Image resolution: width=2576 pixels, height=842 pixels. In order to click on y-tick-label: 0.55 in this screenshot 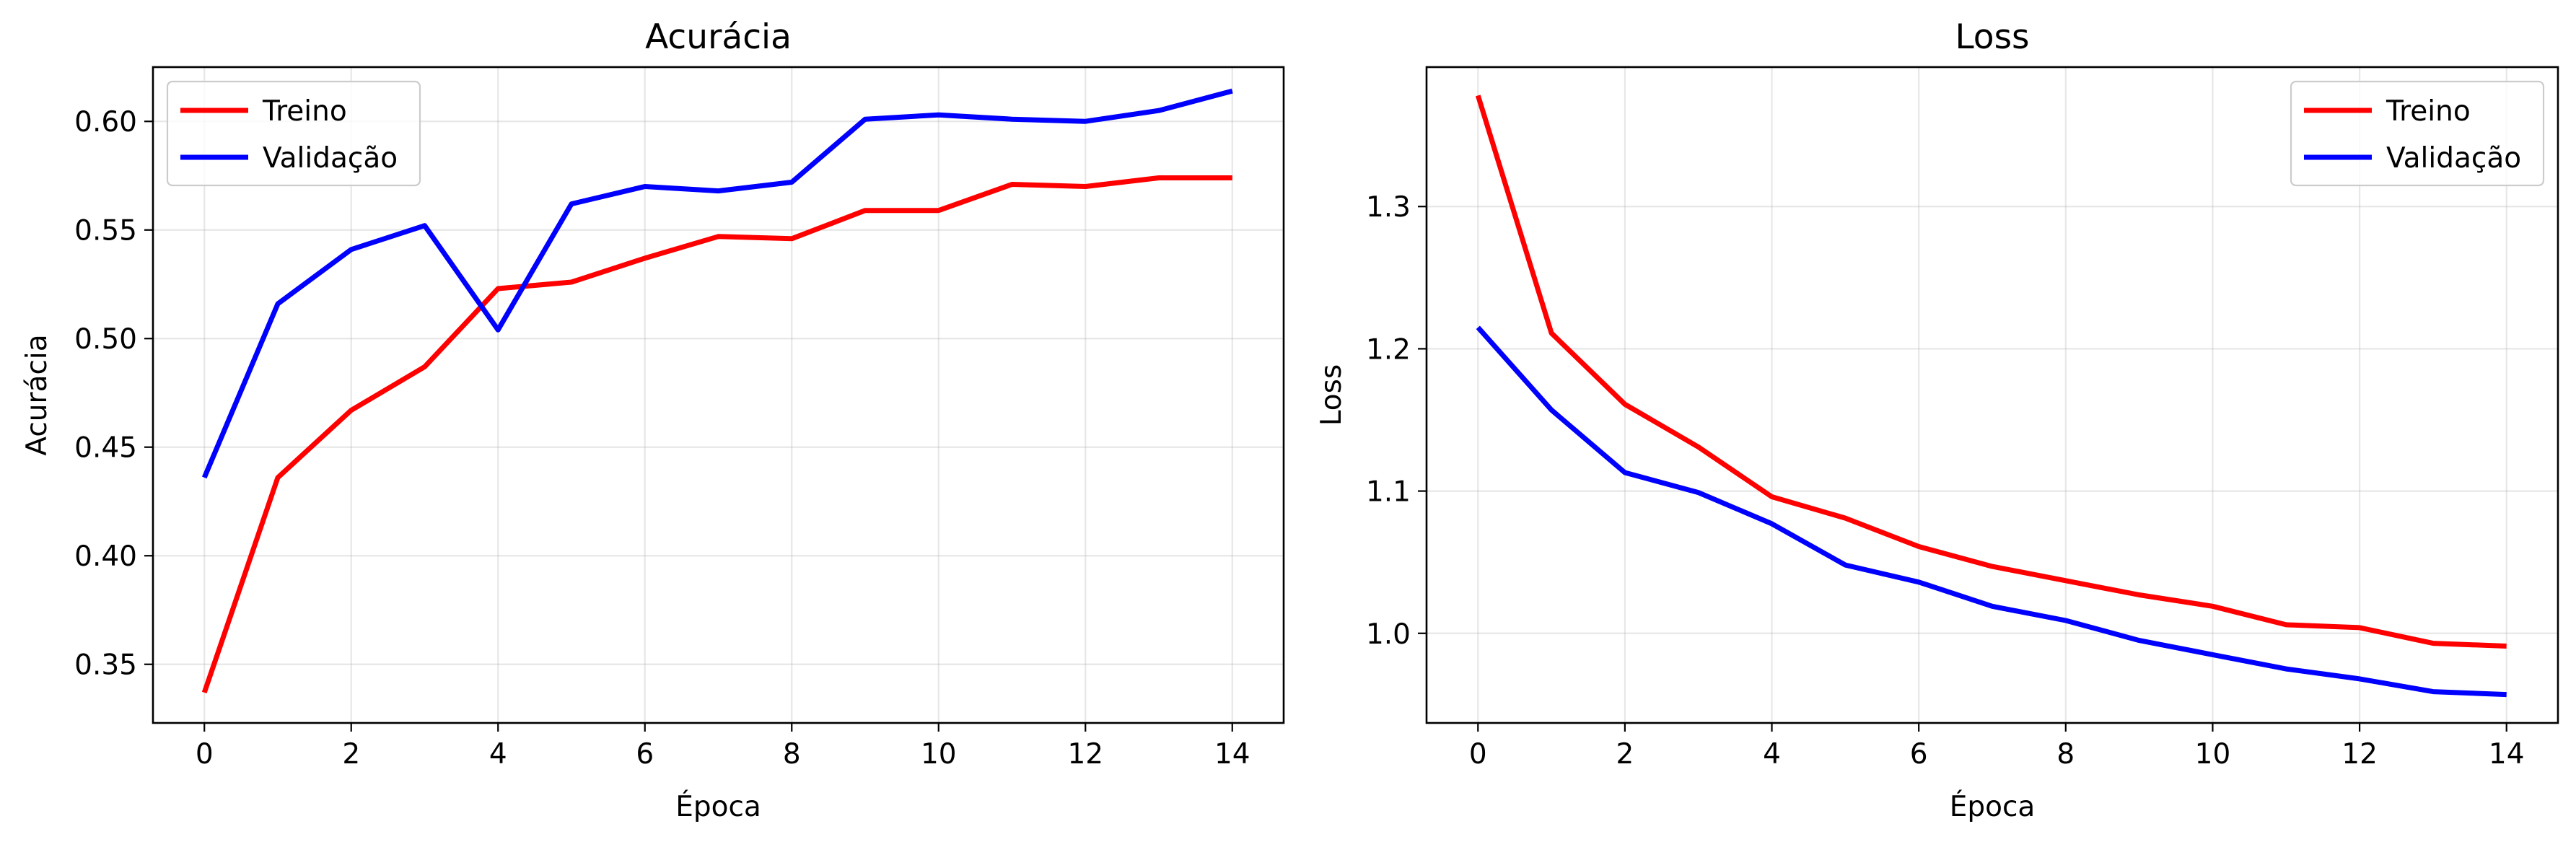, I will do `click(105, 231)`.